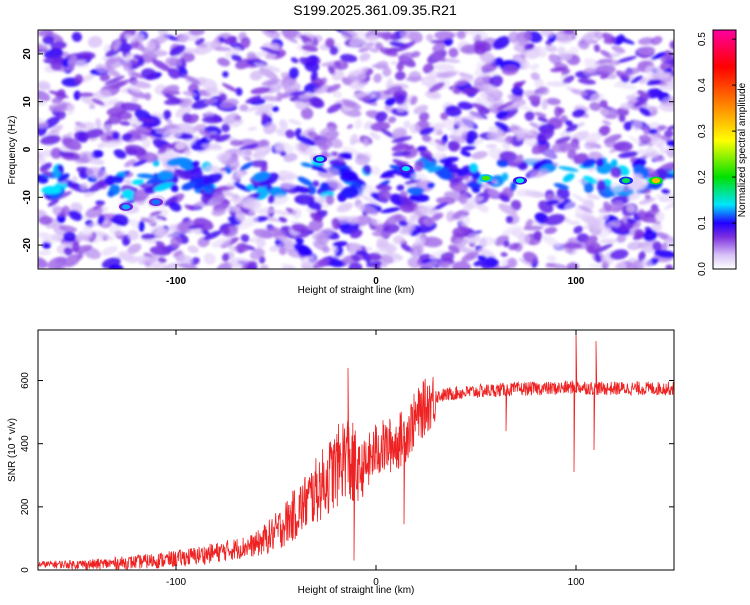 The image size is (750, 605). What do you see at coordinates (576, 582) in the screenshot?
I see `snr-x-tick-label: 100` at bounding box center [576, 582].